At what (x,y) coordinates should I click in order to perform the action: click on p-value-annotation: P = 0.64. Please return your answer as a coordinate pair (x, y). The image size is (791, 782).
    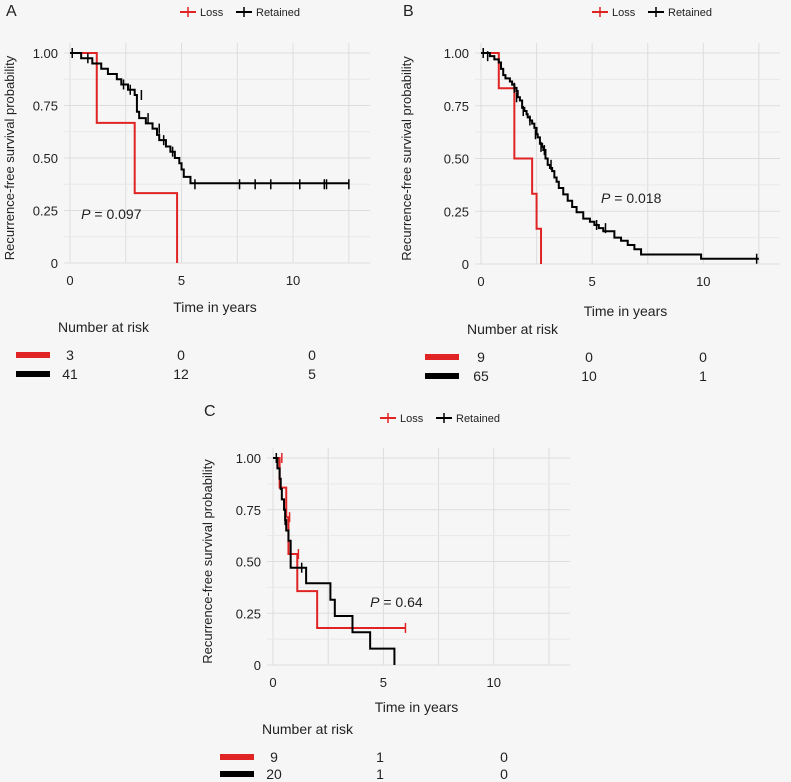
    Looking at the image, I should click on (396, 602).